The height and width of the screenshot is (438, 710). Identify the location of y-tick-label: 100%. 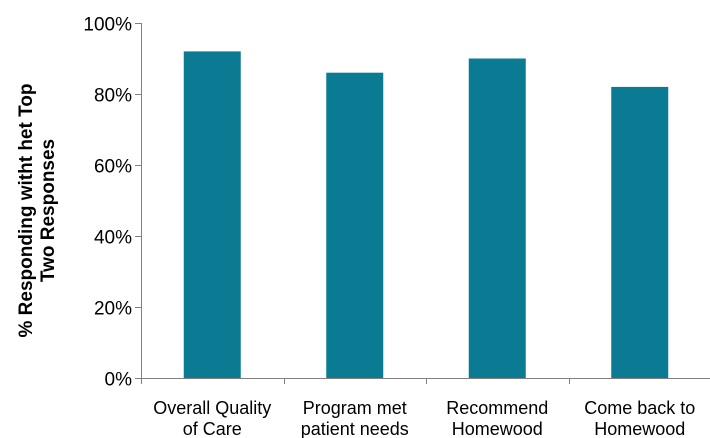
(107, 25).